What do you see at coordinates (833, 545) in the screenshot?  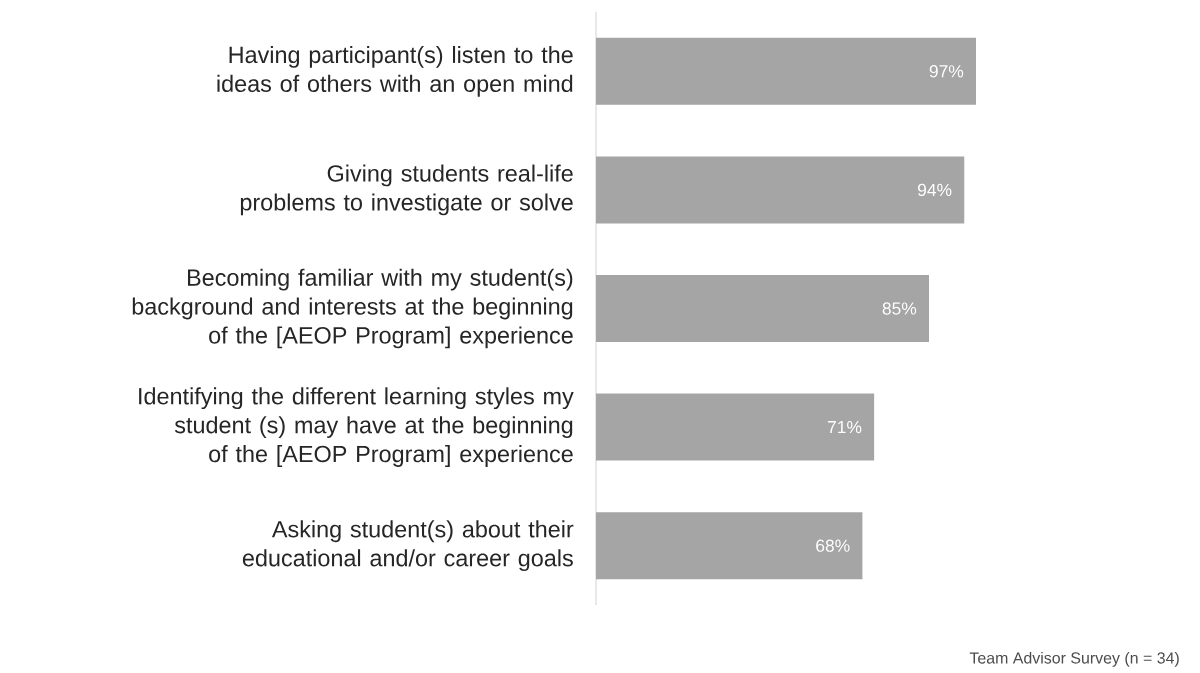 I see `data-label: 68%` at bounding box center [833, 545].